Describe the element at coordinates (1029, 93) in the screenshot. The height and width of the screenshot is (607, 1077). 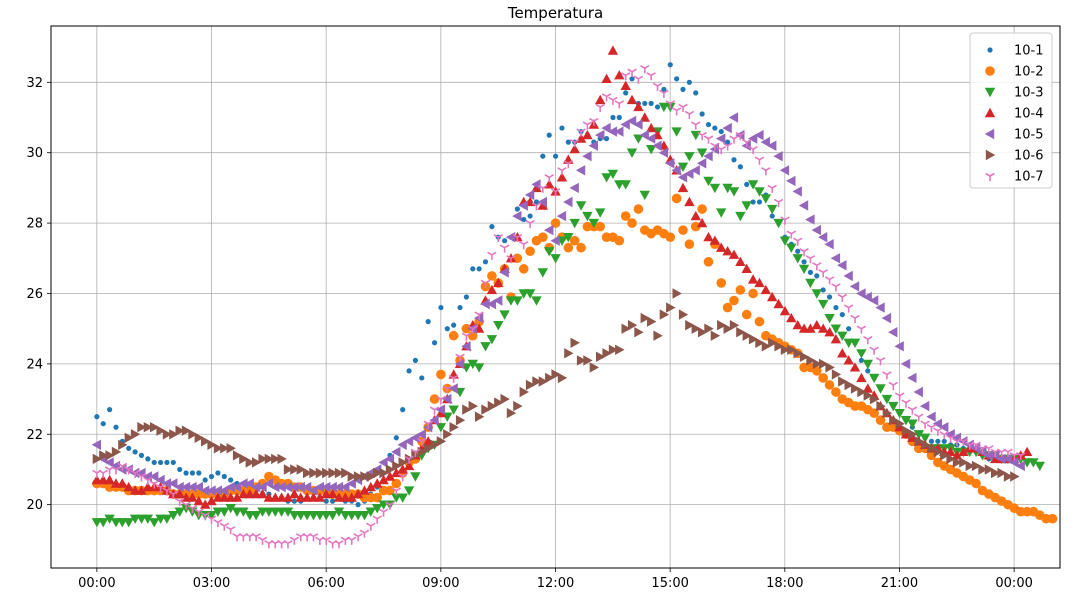
I see `legend-label: 10-3` at that location.